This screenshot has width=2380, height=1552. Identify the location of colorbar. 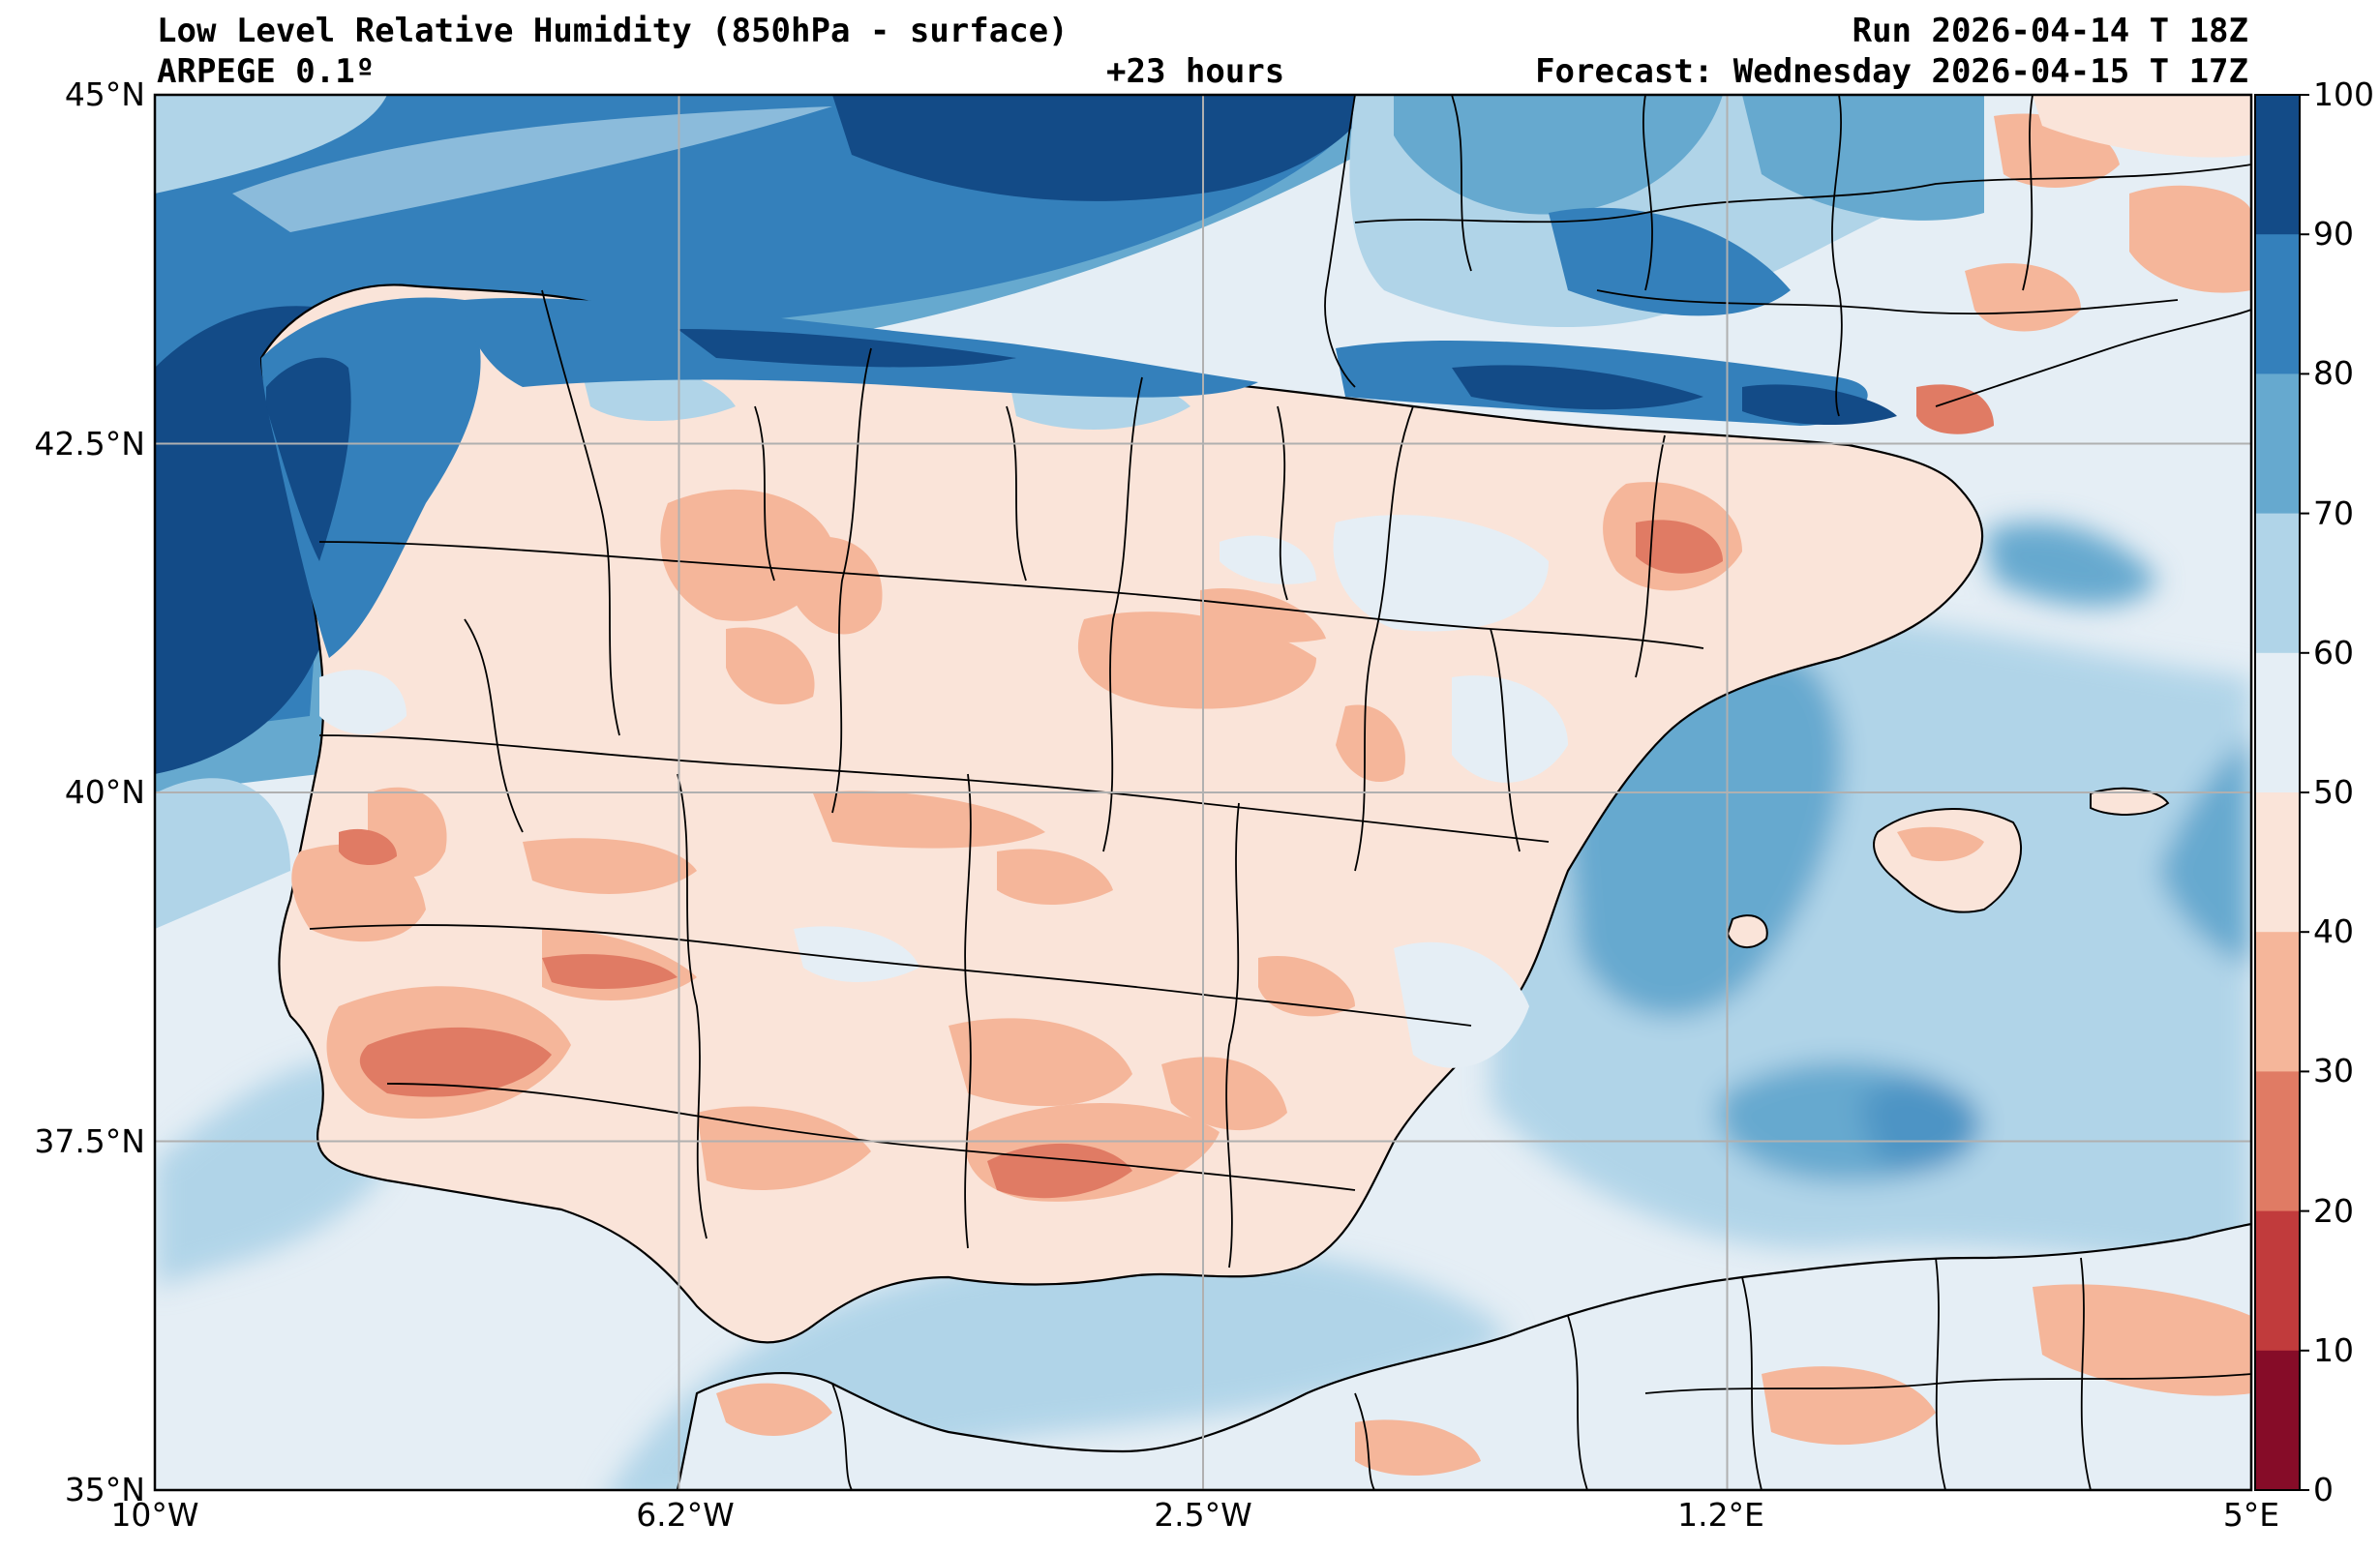
(2282, 793).